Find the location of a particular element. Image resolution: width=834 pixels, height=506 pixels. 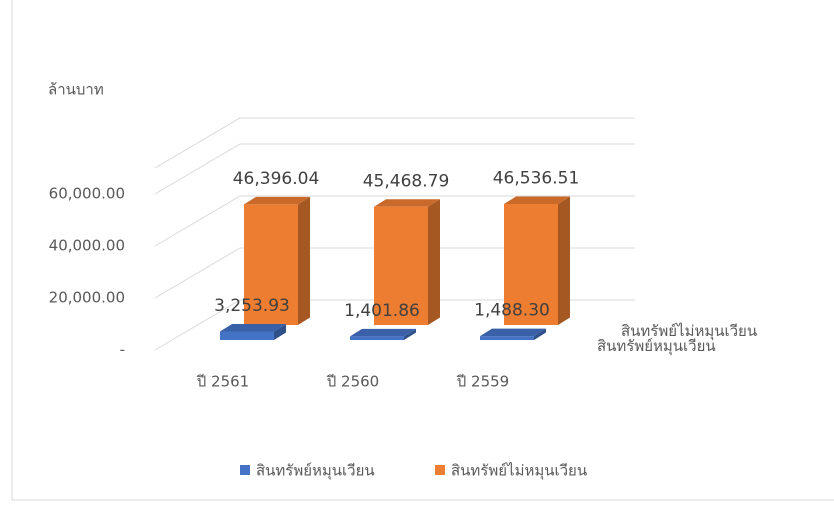

legend-label: สินทรัพย์หมุนเวียน is located at coordinates (315, 471).